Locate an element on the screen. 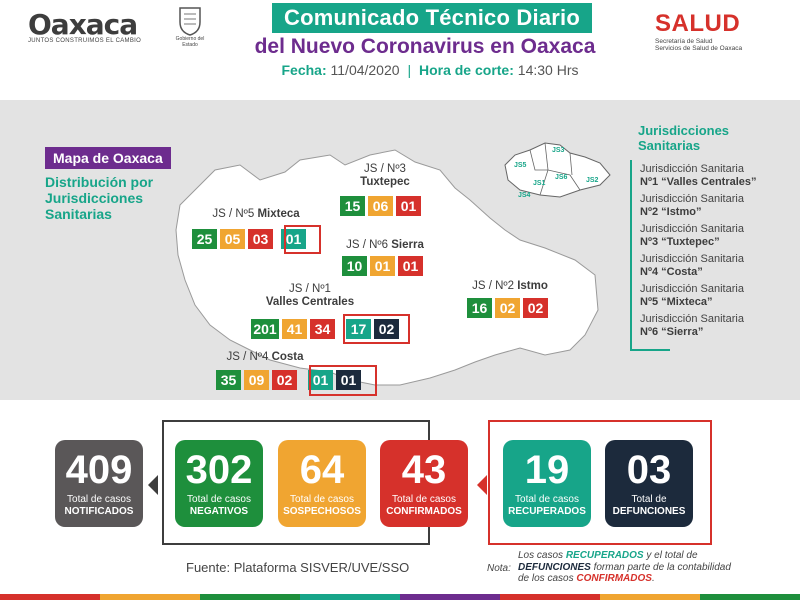 The width and height of the screenshot is (800, 600). oaxaca-tagline: JUNTOS CONSTRUIMOS EL CAMBIO is located at coordinates (85, 41).